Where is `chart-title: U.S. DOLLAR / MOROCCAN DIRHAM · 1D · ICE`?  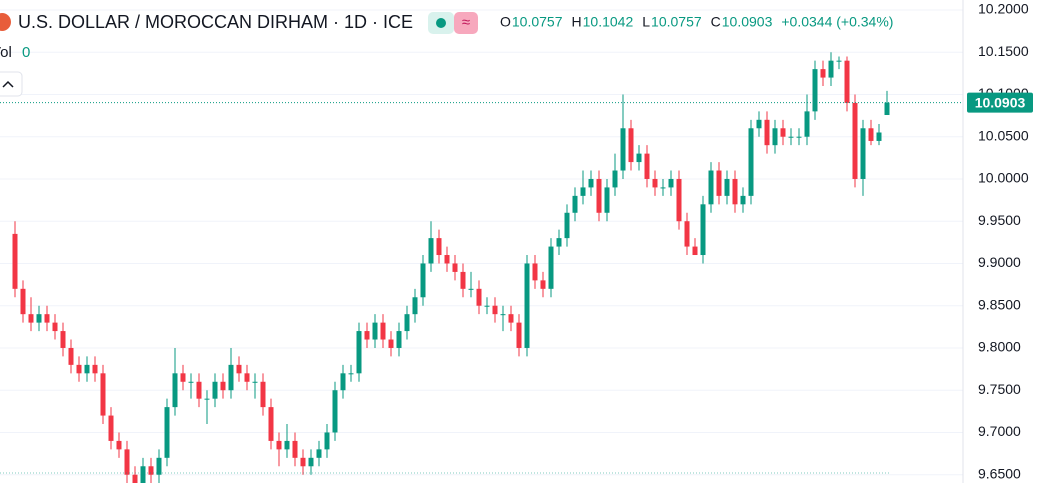
chart-title: U.S. DOLLAR / MOROCCAN DIRHAM · 1D · ICE is located at coordinates (215, 22).